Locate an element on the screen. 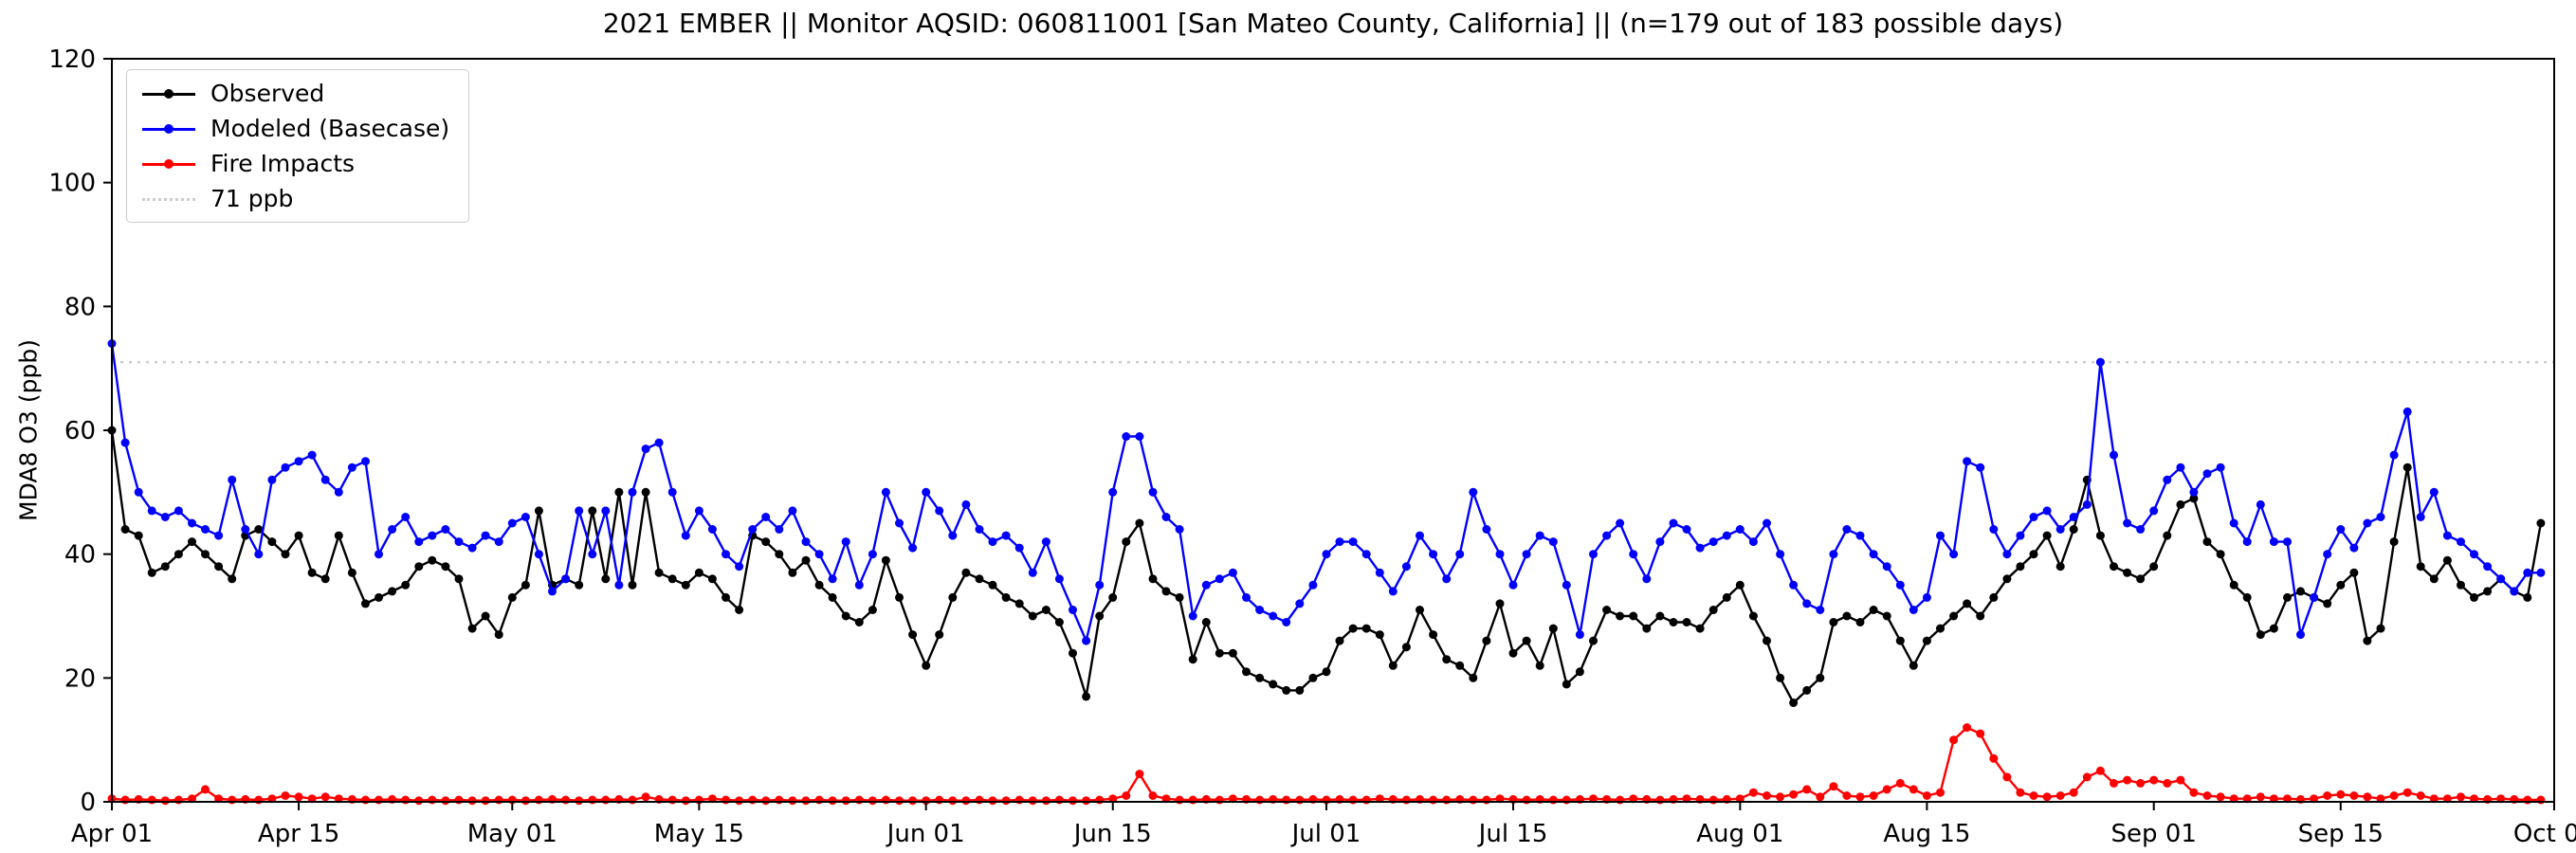  legend-item-modeled: Modeled (Basecase) is located at coordinates (295, 128).